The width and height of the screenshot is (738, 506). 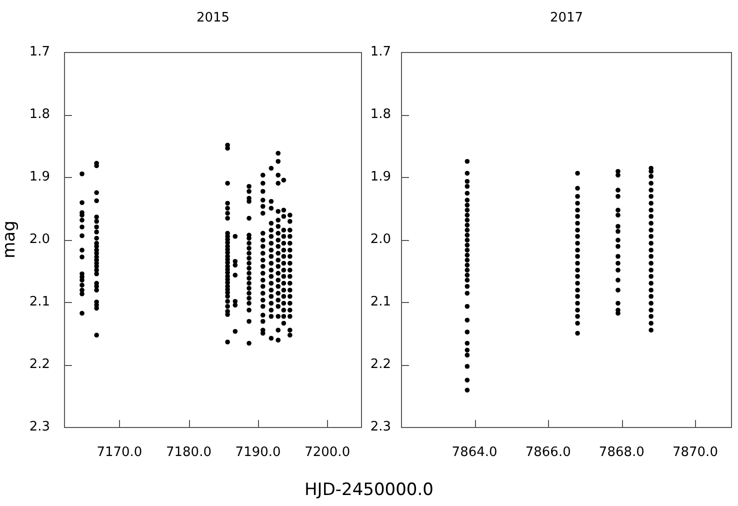 What do you see at coordinates (567, 18) in the screenshot?
I see `chart-title: 2017` at bounding box center [567, 18].